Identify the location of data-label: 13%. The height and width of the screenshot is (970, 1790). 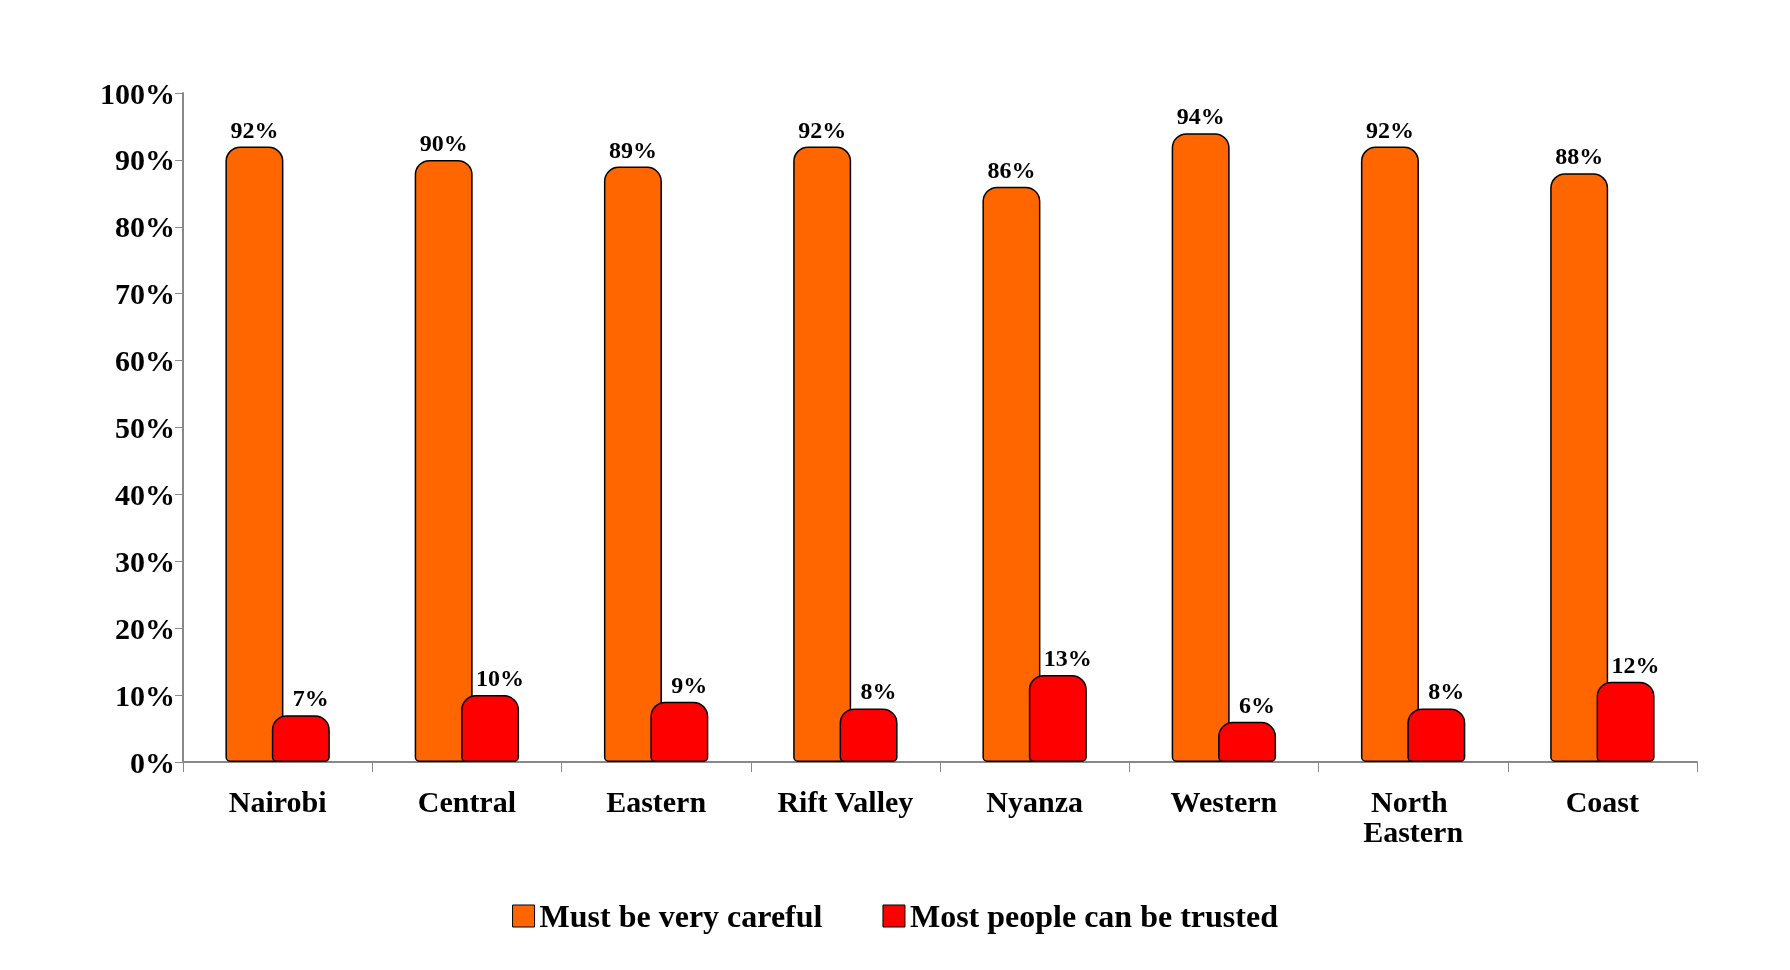
(1067, 658).